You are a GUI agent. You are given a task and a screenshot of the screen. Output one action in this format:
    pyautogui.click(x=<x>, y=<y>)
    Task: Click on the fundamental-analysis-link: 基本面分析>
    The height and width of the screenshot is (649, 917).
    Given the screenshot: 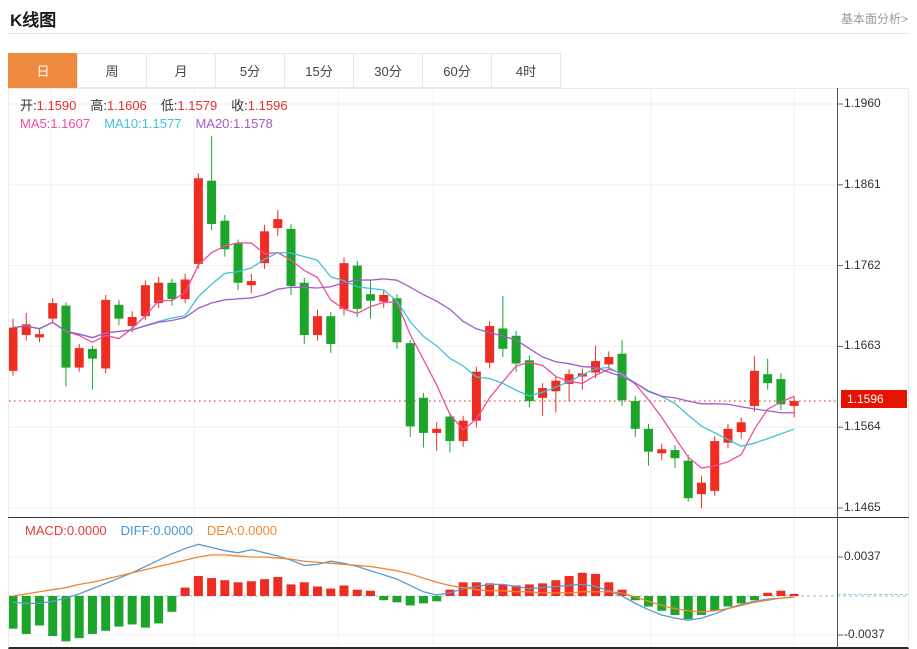 What is the action you would take?
    pyautogui.click(x=874, y=19)
    